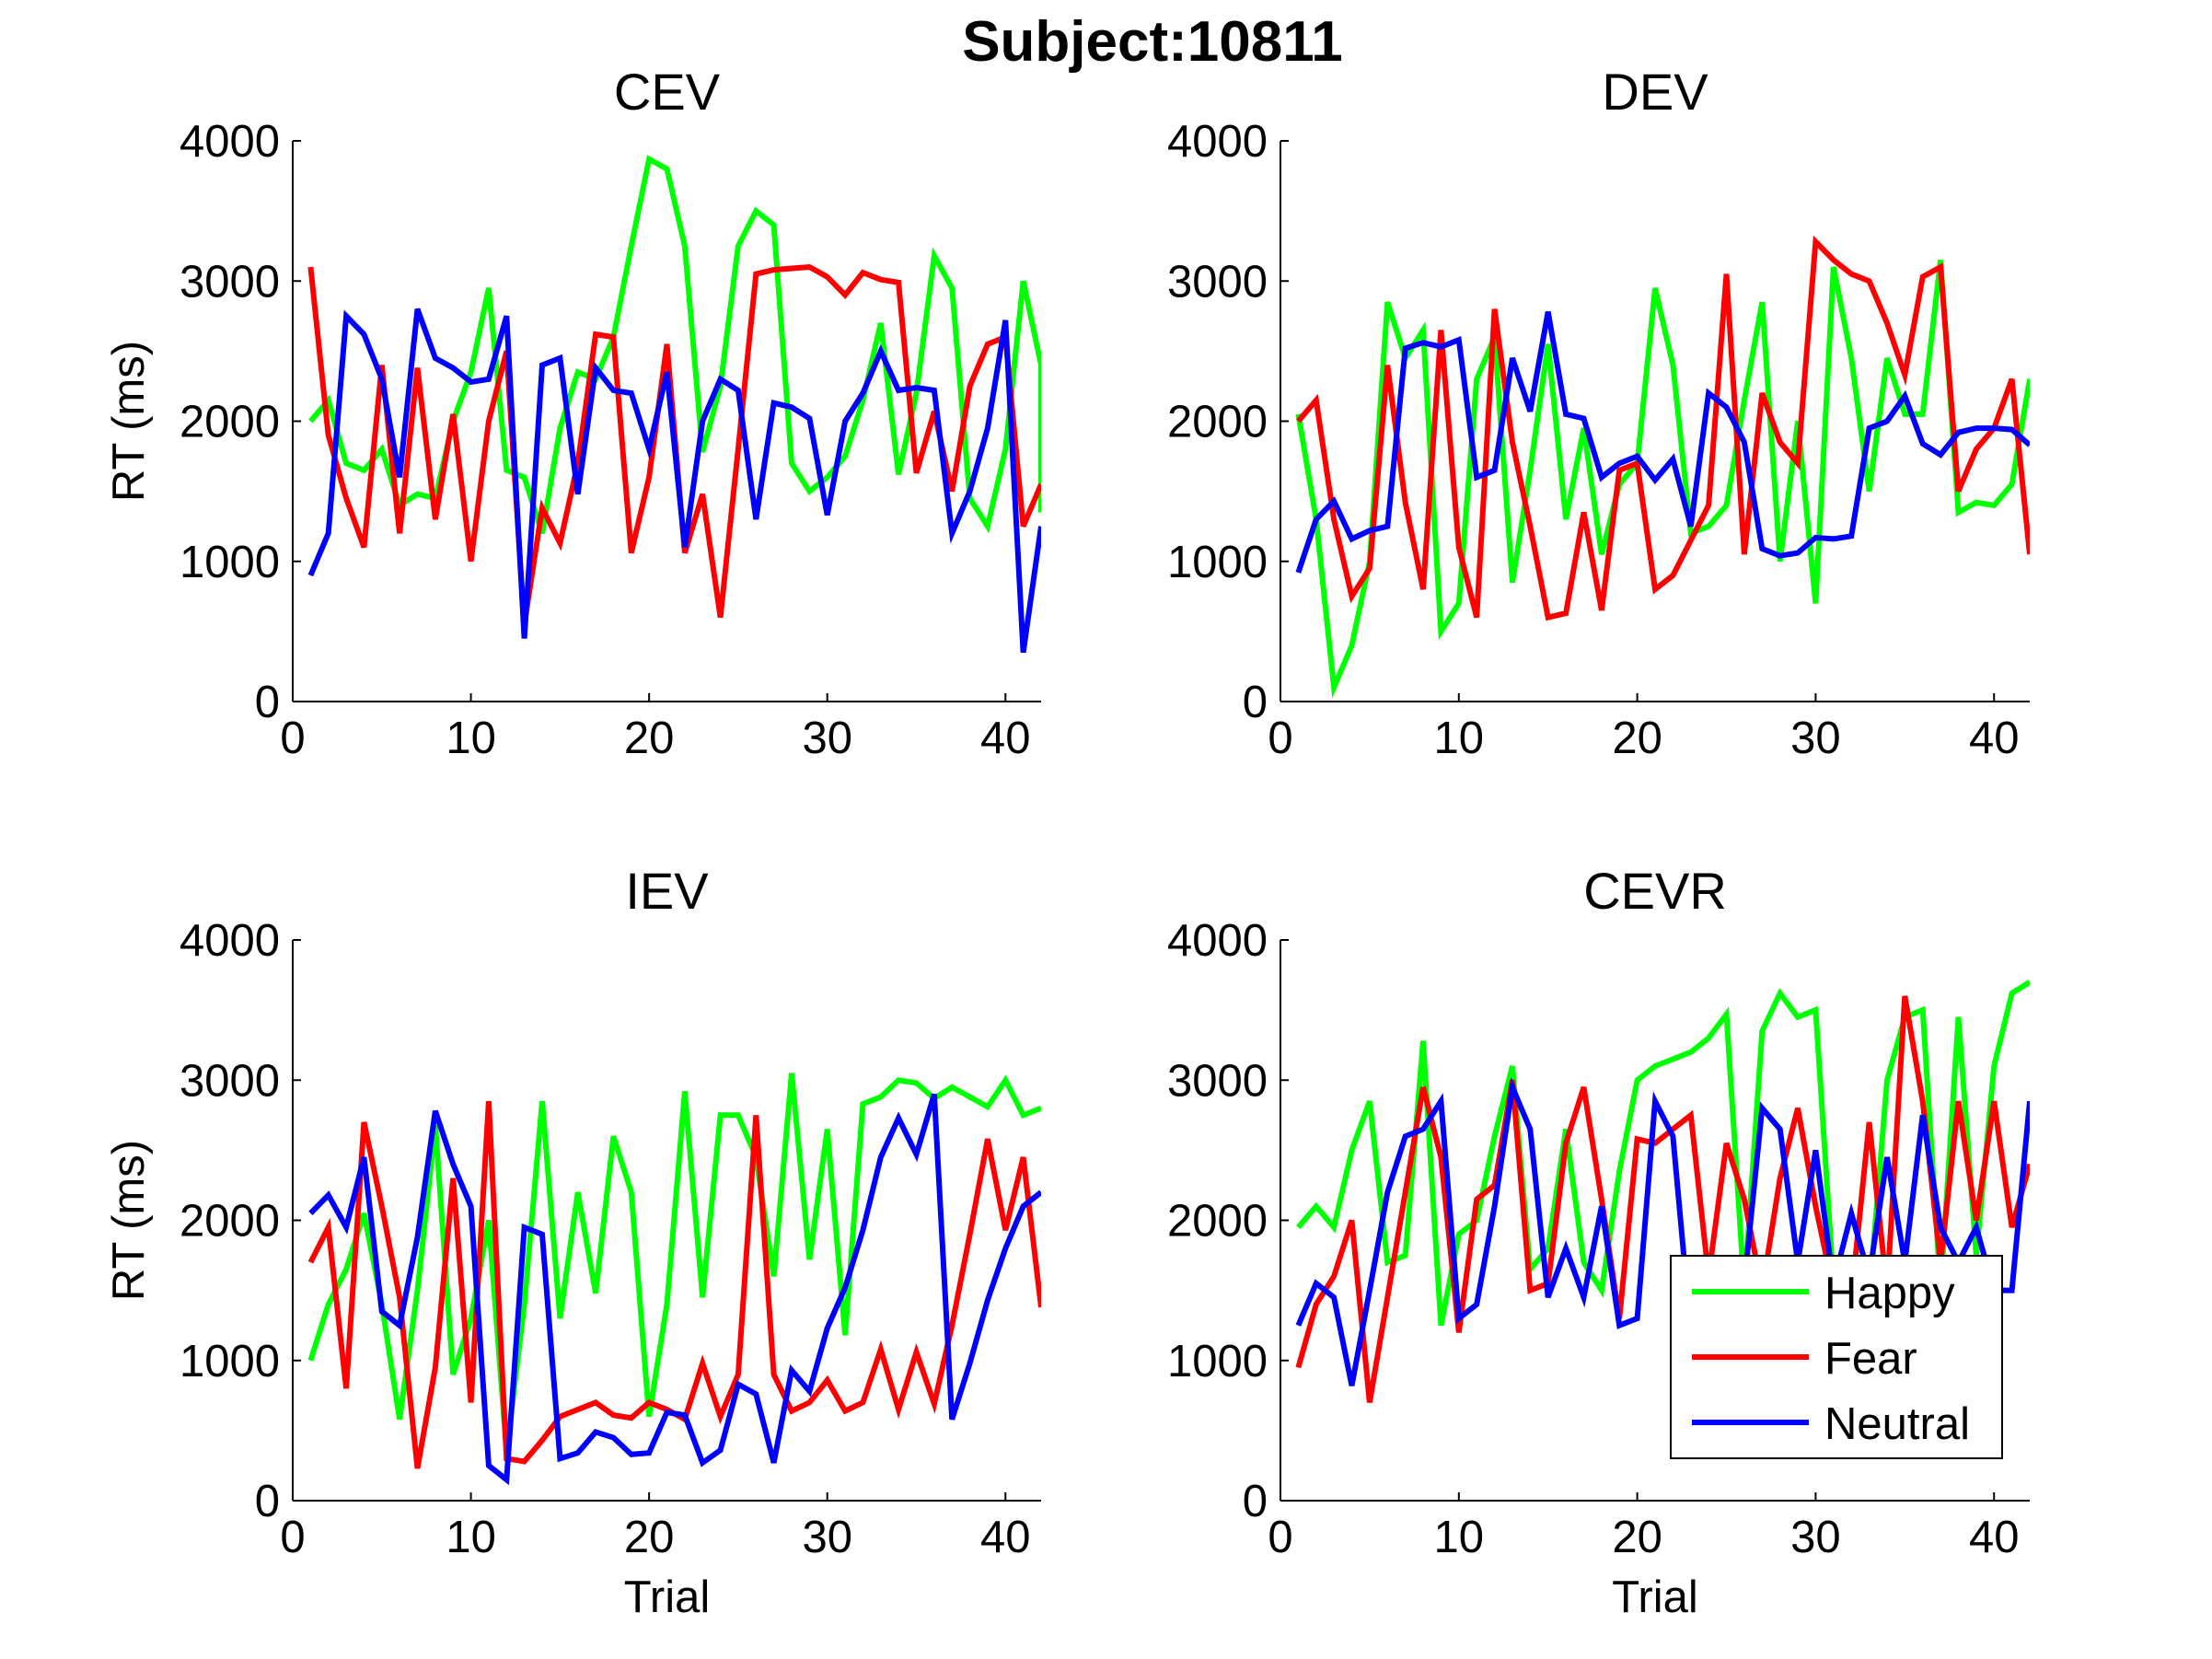  Describe the element at coordinates (292, 1537) in the screenshot. I see `iev-x-tick-label: 0` at that location.